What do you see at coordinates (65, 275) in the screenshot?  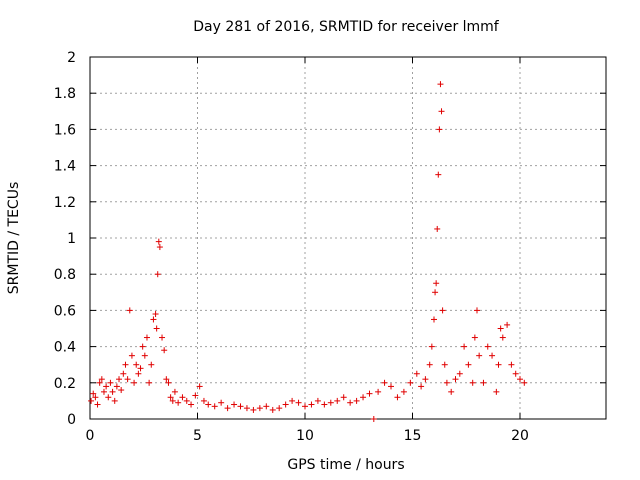 I see `y-tick-label: 0.8` at bounding box center [65, 275].